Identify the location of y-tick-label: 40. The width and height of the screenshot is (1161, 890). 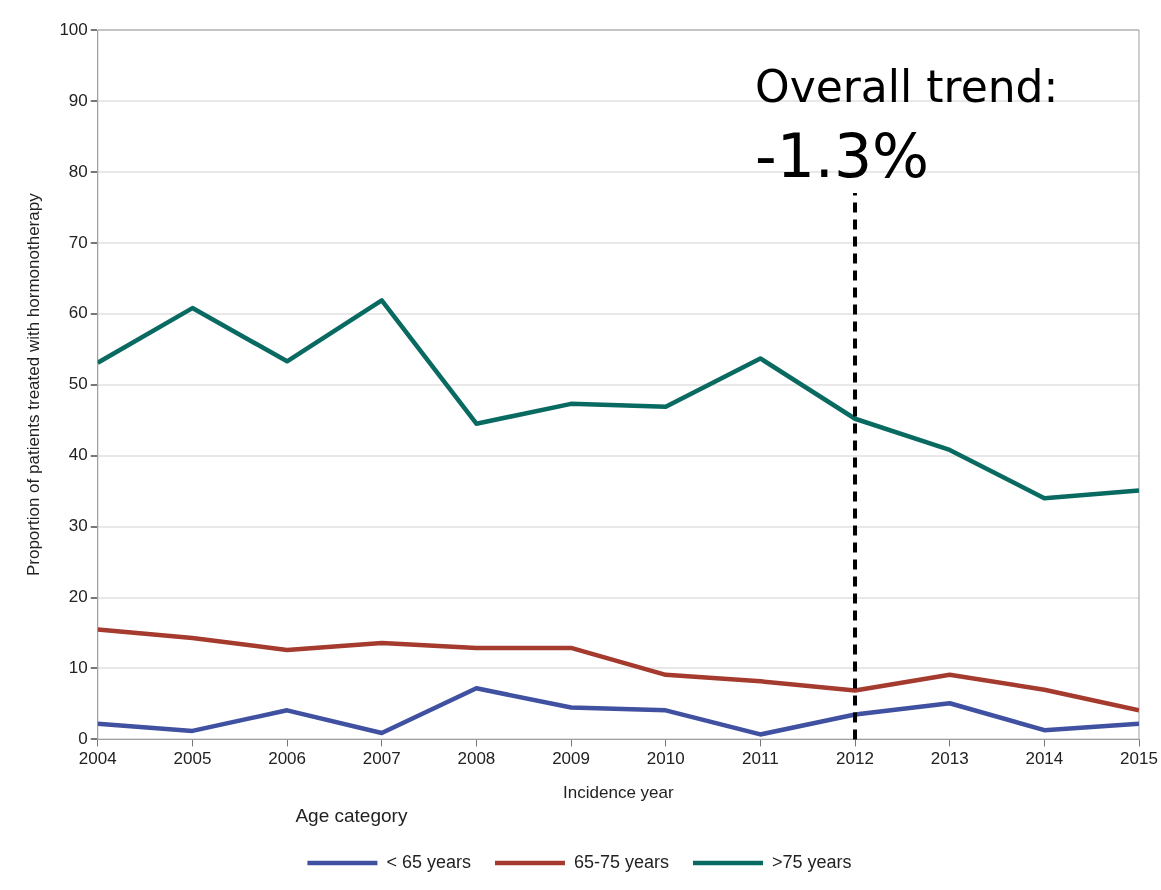
(78, 455).